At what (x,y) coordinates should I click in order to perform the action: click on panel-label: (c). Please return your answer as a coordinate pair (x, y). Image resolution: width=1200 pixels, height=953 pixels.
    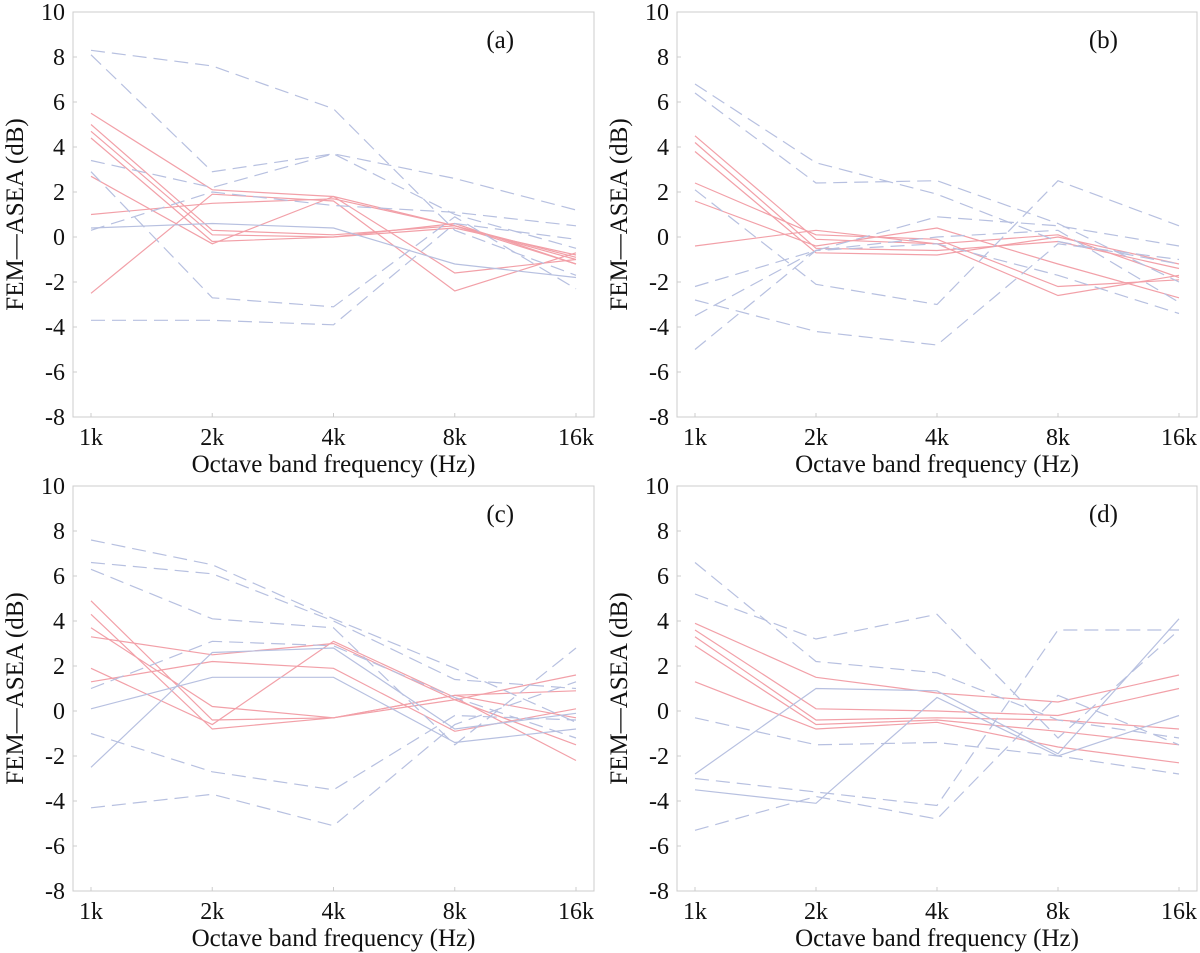
    Looking at the image, I should click on (500, 514).